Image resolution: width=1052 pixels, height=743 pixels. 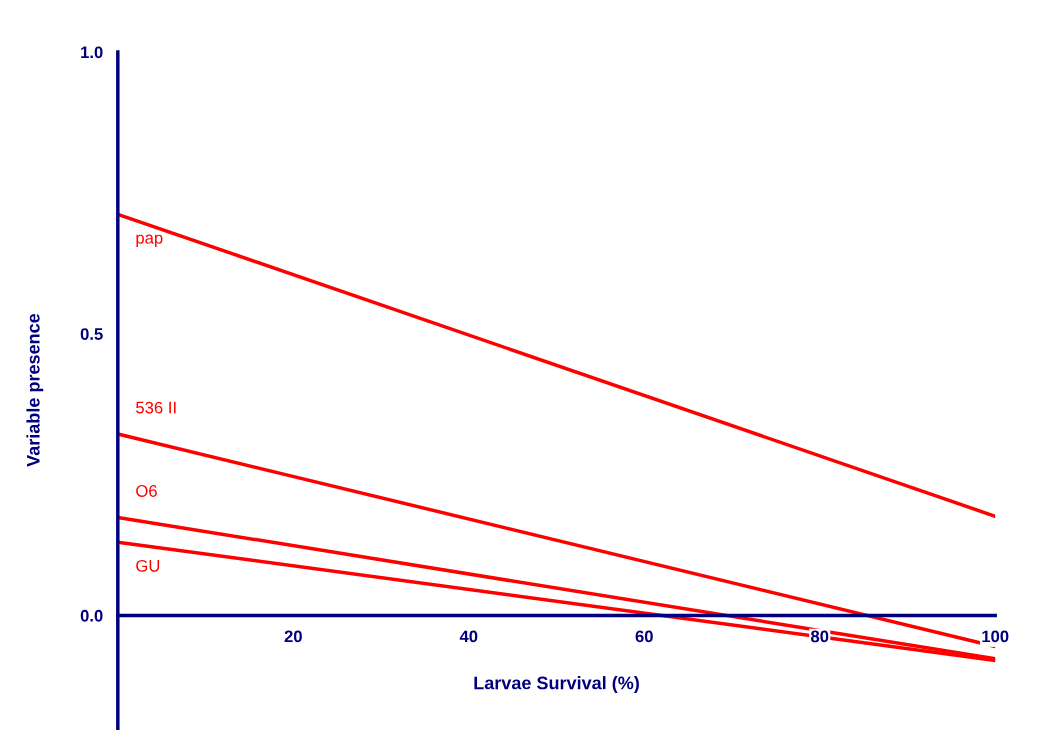 What do you see at coordinates (819, 636) in the screenshot?
I see `x-tick-label: 80` at bounding box center [819, 636].